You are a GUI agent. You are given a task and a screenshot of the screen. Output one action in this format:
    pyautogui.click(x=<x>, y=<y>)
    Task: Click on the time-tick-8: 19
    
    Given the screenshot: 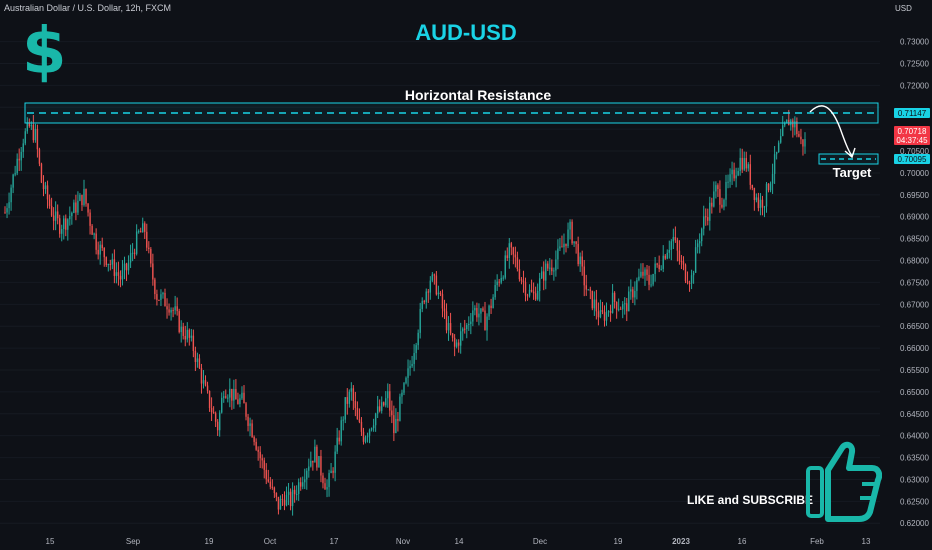 What is the action you would take?
    pyautogui.click(x=618, y=541)
    